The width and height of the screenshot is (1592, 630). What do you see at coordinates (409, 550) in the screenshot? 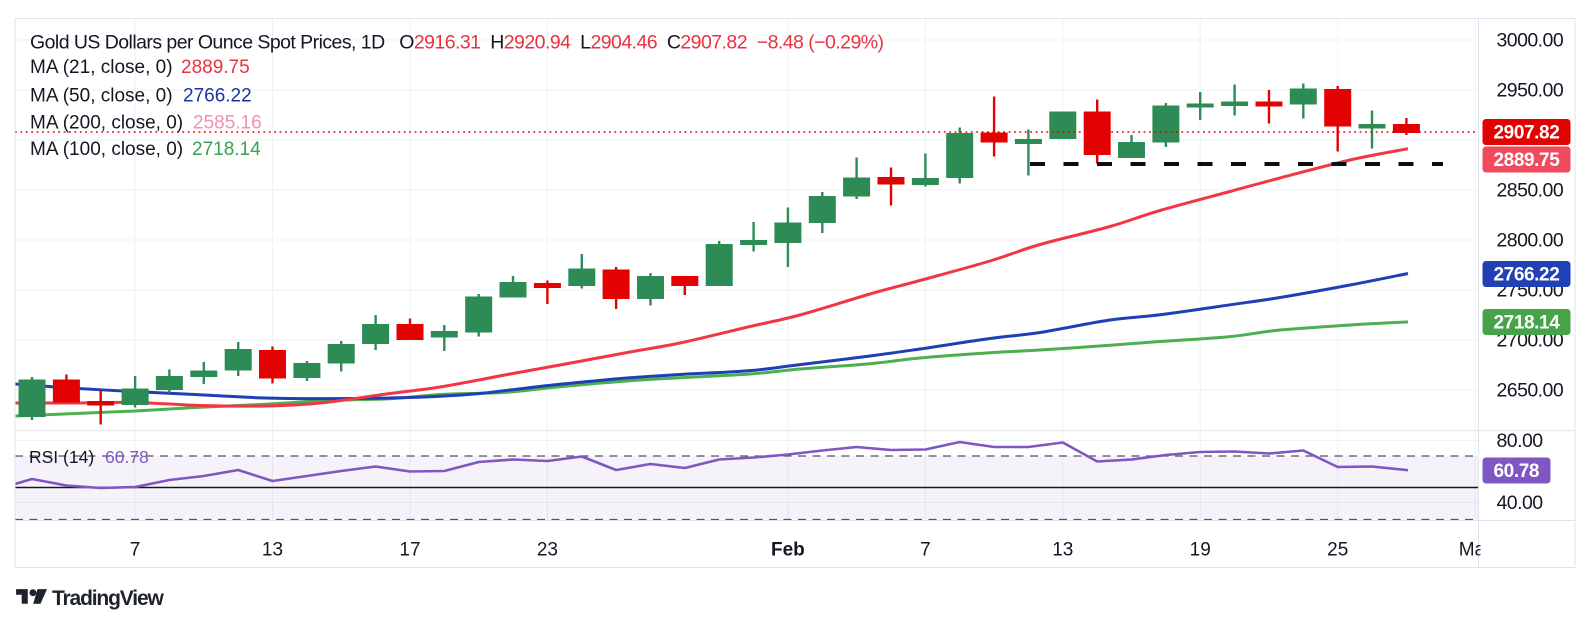
I see `svg-text: 17` at bounding box center [409, 550].